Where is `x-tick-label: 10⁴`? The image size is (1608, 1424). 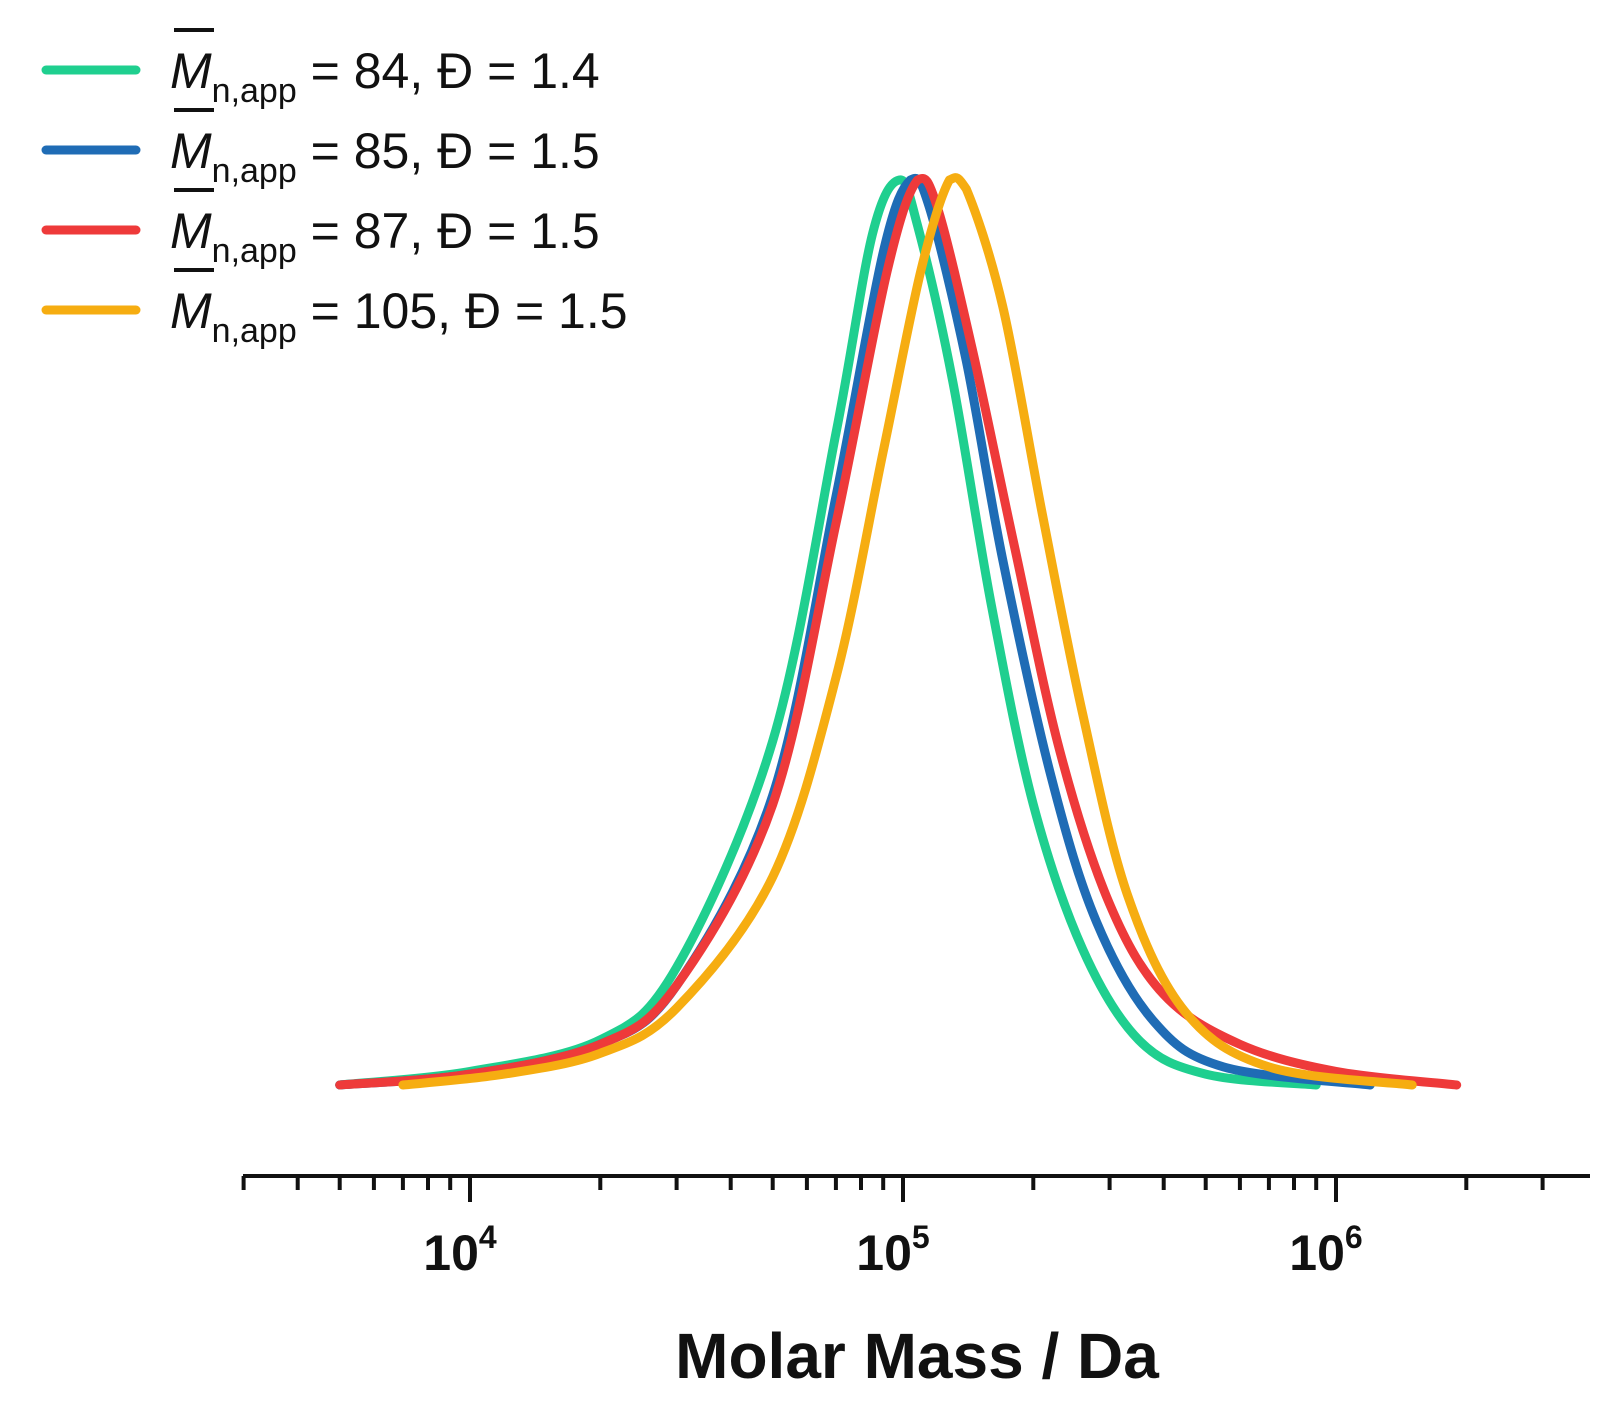 x-tick-label: 10⁴ is located at coordinates (460, 1250).